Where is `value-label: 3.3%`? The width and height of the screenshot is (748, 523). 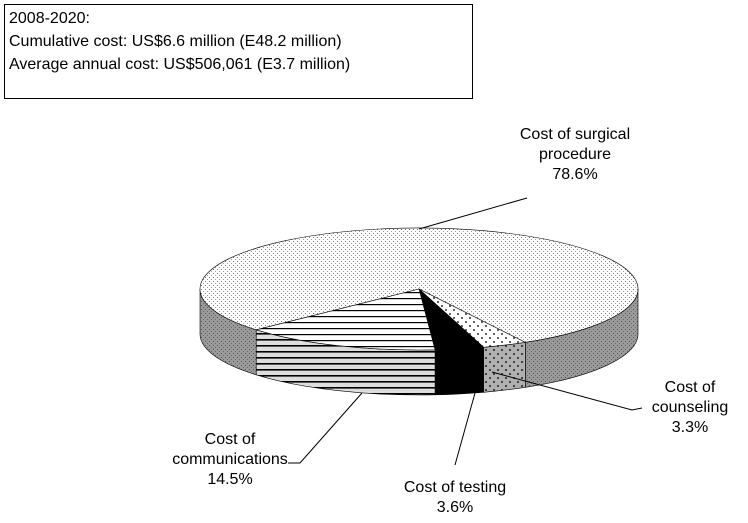 value-label: 3.3% is located at coordinates (690, 427).